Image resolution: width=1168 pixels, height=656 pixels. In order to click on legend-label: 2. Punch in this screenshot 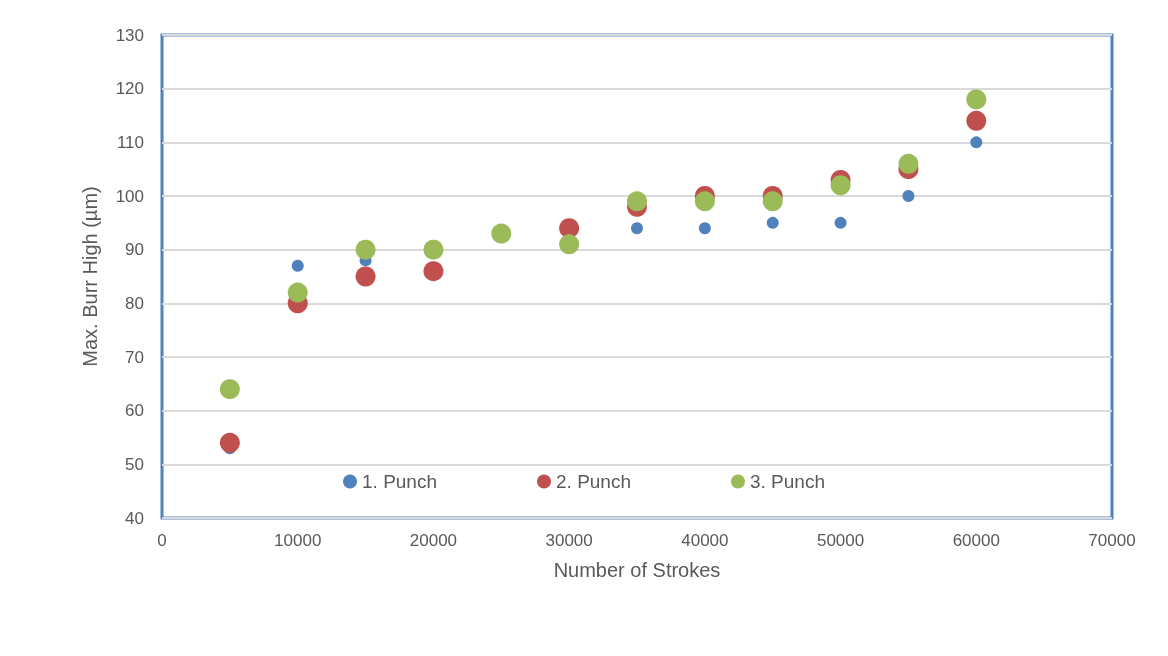, I will do `click(593, 481)`.